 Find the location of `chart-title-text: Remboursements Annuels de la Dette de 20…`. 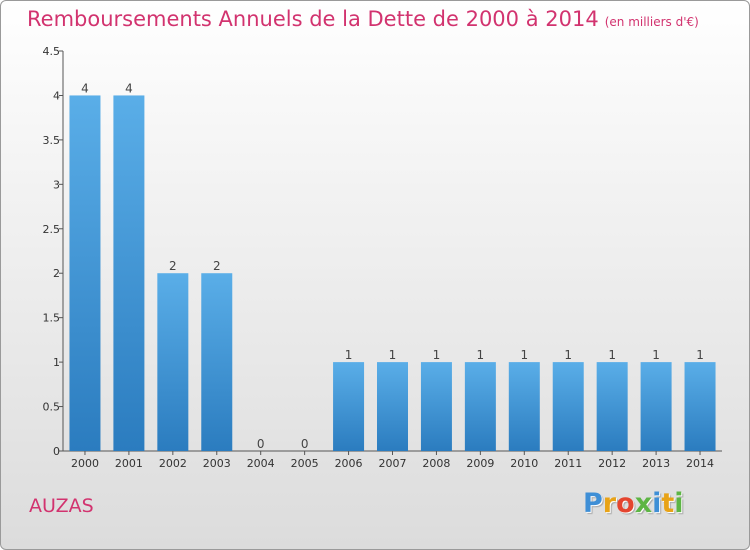

chart-title-text: Remboursements Annuels de la Dette de 20… is located at coordinates (313, 19).